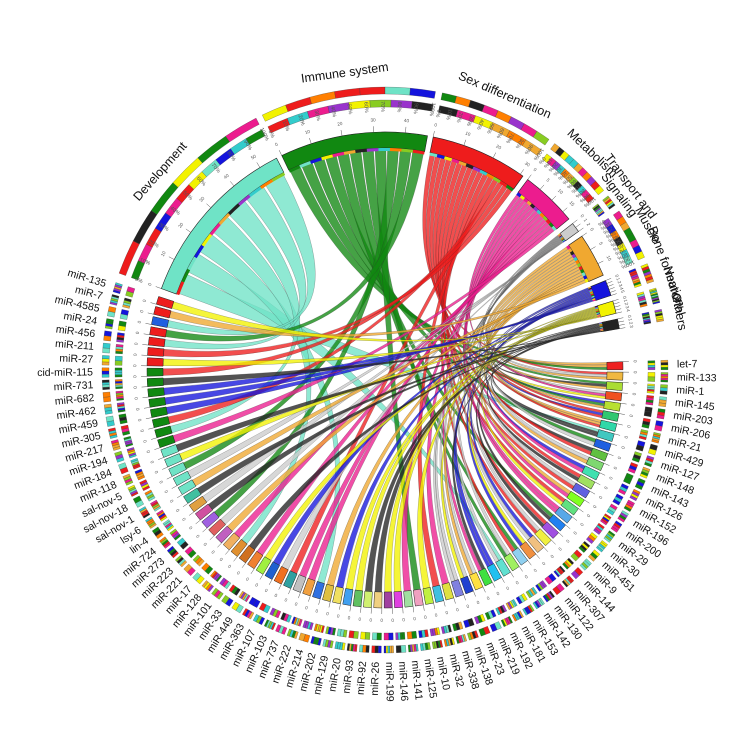 The image size is (743, 737). Describe the element at coordinates (186, 275) in the screenshot. I see `group-band-development` at that location.